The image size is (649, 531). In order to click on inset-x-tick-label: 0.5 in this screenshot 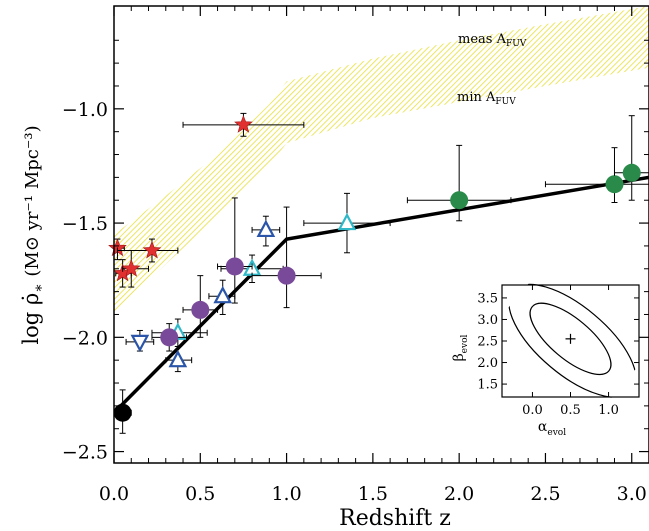, I will do `click(570, 410)`.